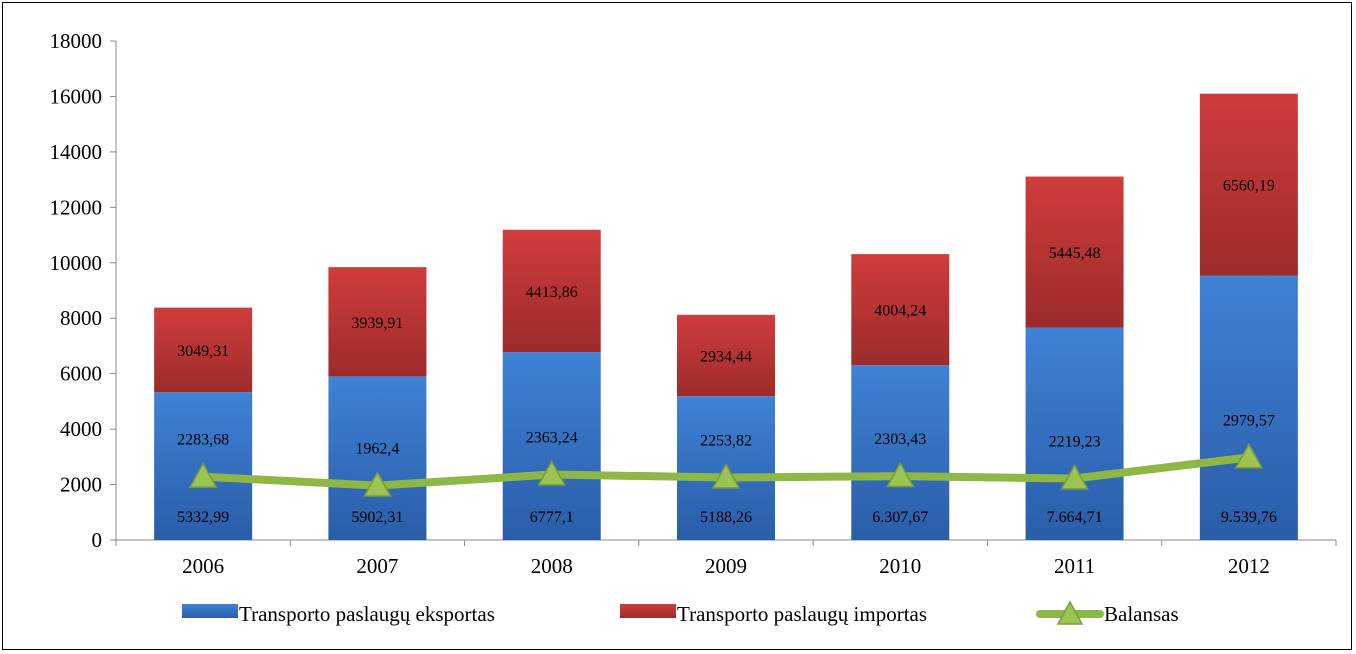 The image size is (1356, 654). I want to click on x-tick-label: 2006, so click(203, 566).